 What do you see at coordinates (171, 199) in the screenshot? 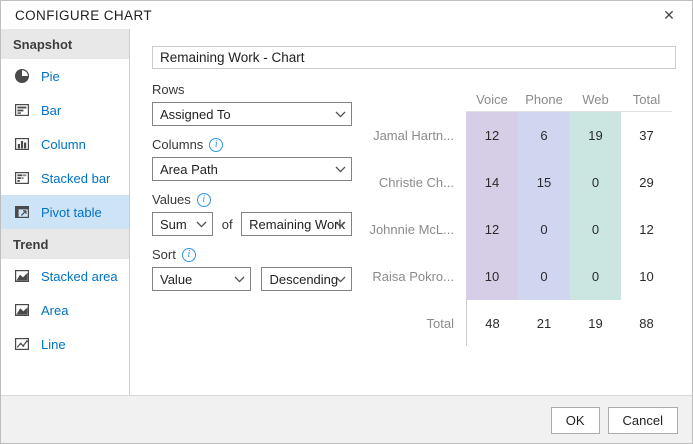
I see `values-label: Values` at bounding box center [171, 199].